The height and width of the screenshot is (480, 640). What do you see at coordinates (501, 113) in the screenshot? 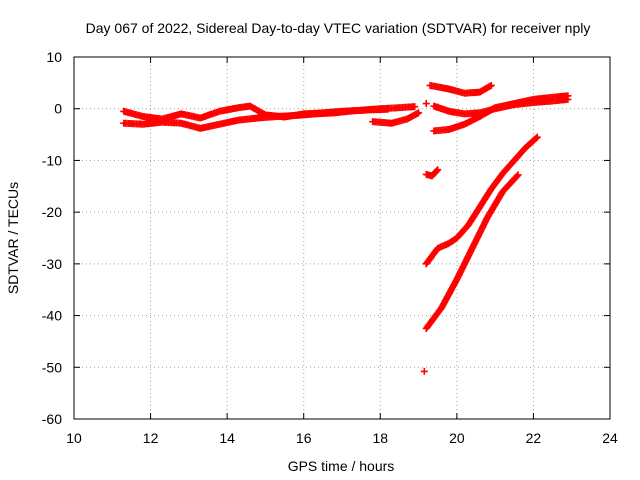
I see `series-track-f` at bounding box center [501, 113].